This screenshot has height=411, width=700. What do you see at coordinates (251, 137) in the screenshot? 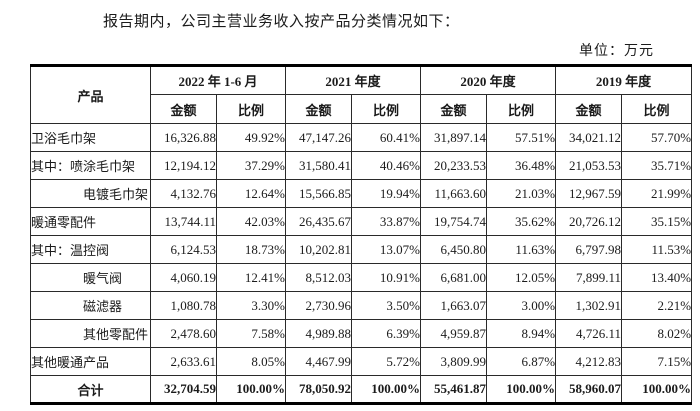
I see `ratio-cell: 49.92%` at bounding box center [251, 137].